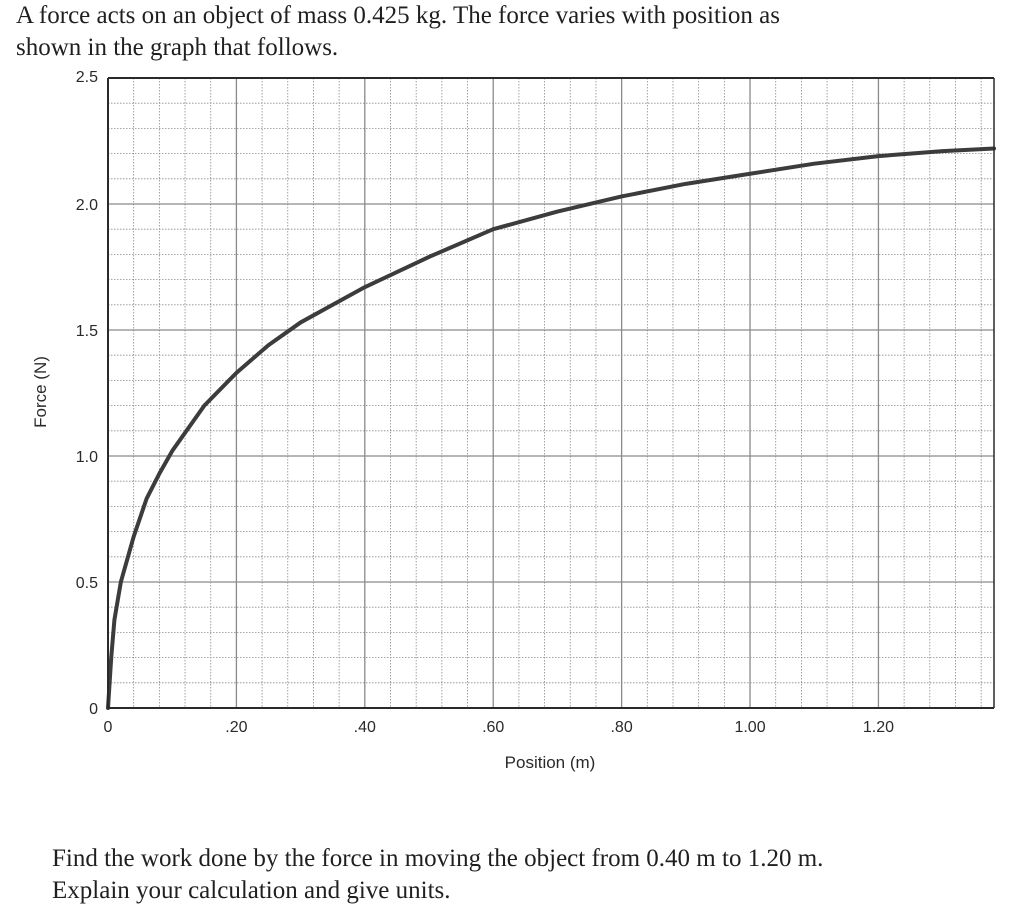  Describe the element at coordinates (621, 727) in the screenshot. I see `x-tick-label: .80` at that location.